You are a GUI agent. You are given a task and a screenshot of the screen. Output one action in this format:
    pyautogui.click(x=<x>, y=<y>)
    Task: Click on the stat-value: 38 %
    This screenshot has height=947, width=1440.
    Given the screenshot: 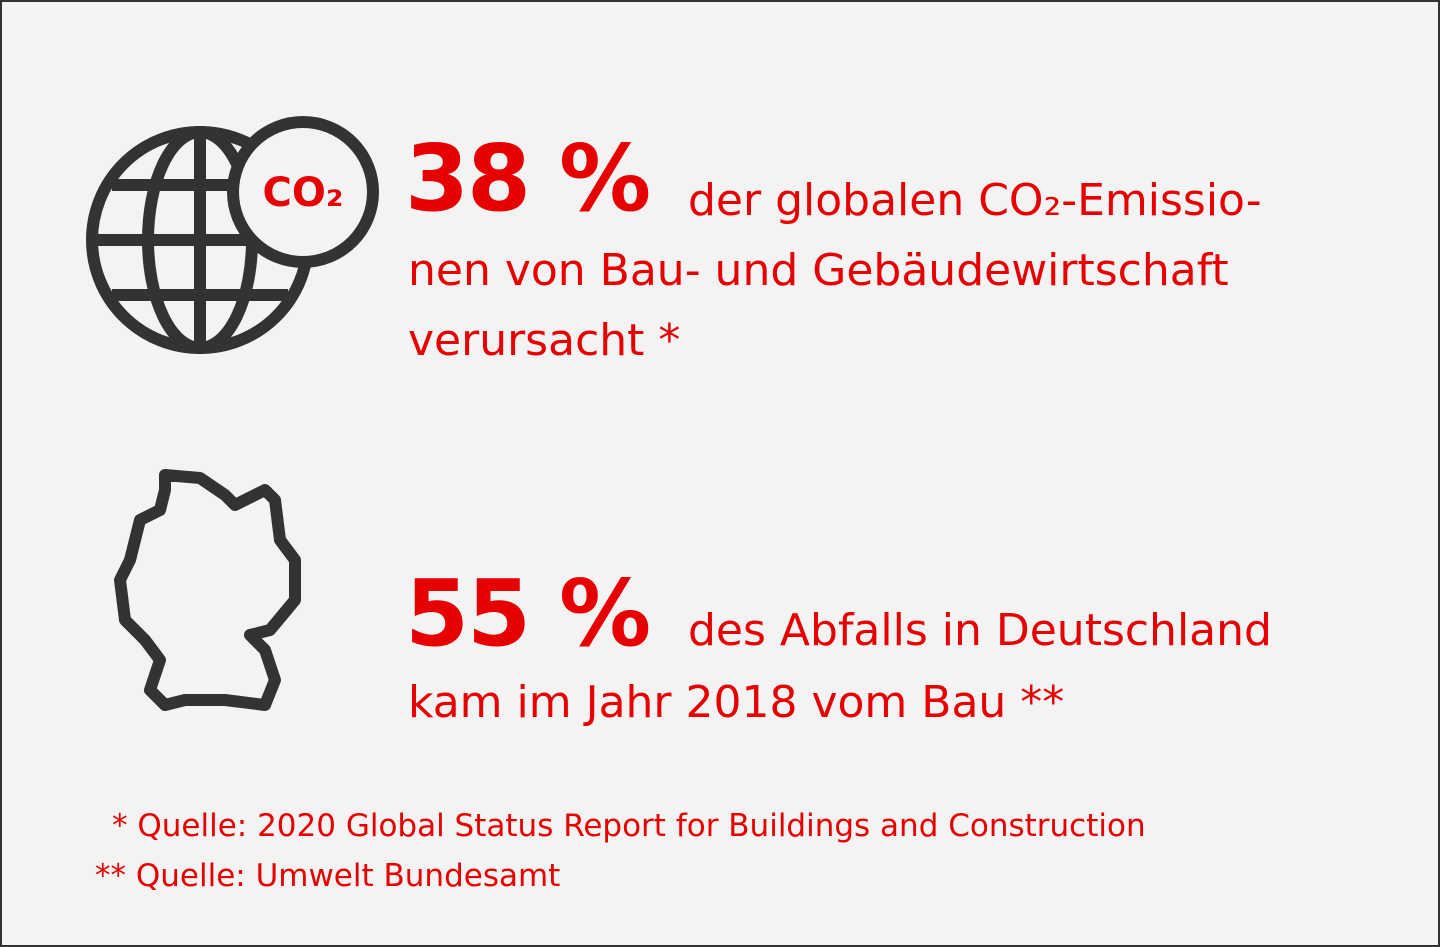 What is the action you would take?
    pyautogui.click(x=527, y=178)
    